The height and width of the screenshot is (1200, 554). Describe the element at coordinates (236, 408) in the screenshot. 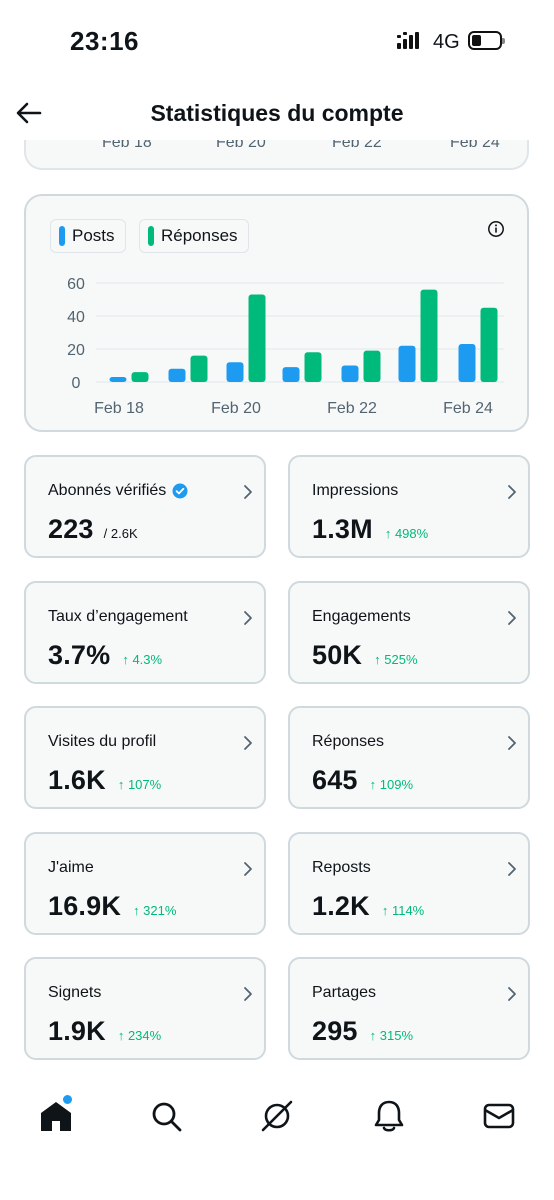

I see `x-tick-label: Feb 20` at that location.